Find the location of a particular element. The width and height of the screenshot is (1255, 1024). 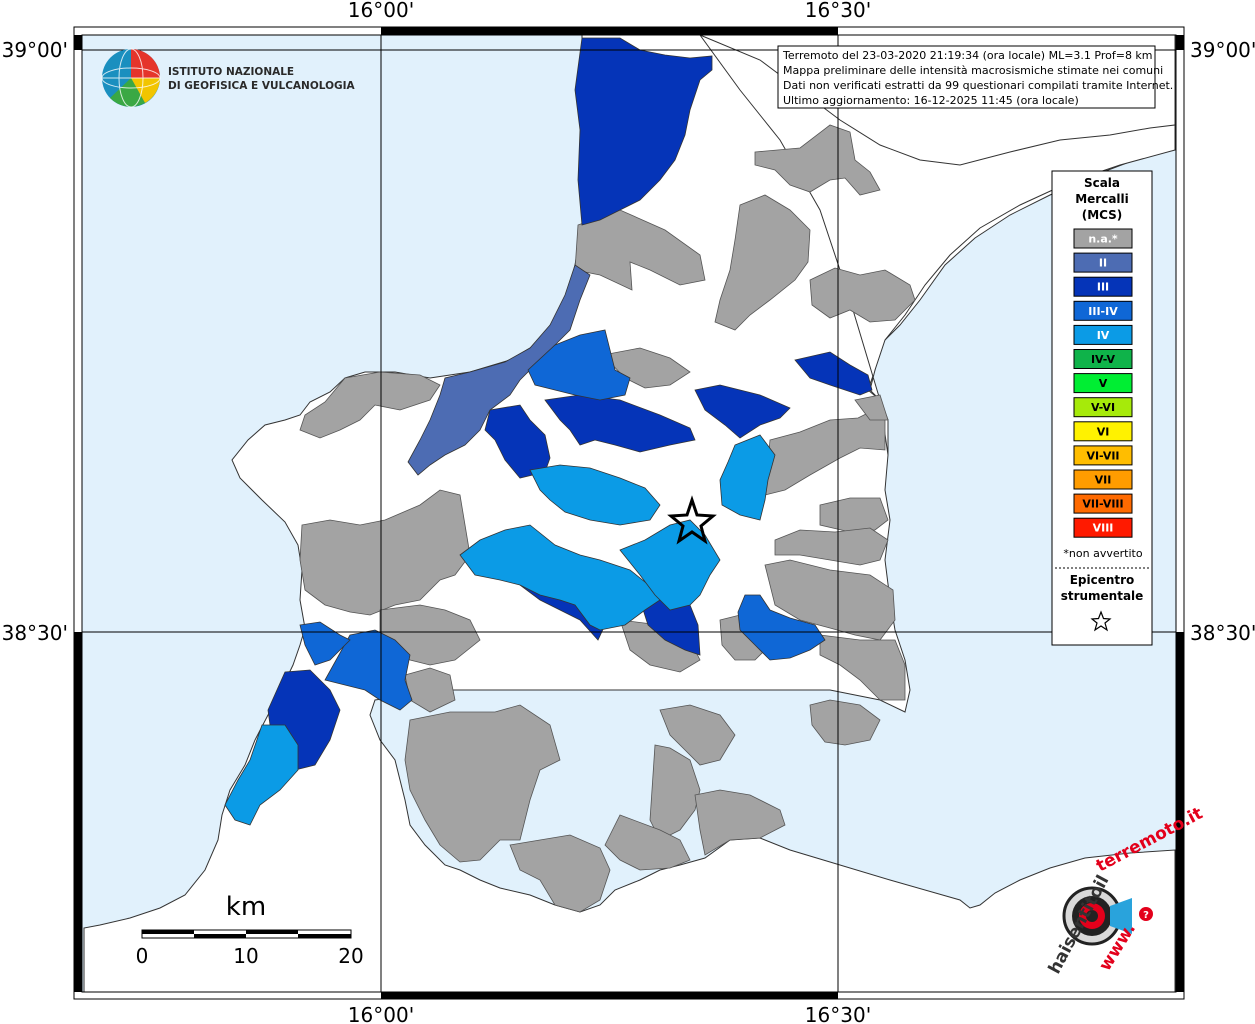

scale-tick-10: 10 is located at coordinates (245, 956).